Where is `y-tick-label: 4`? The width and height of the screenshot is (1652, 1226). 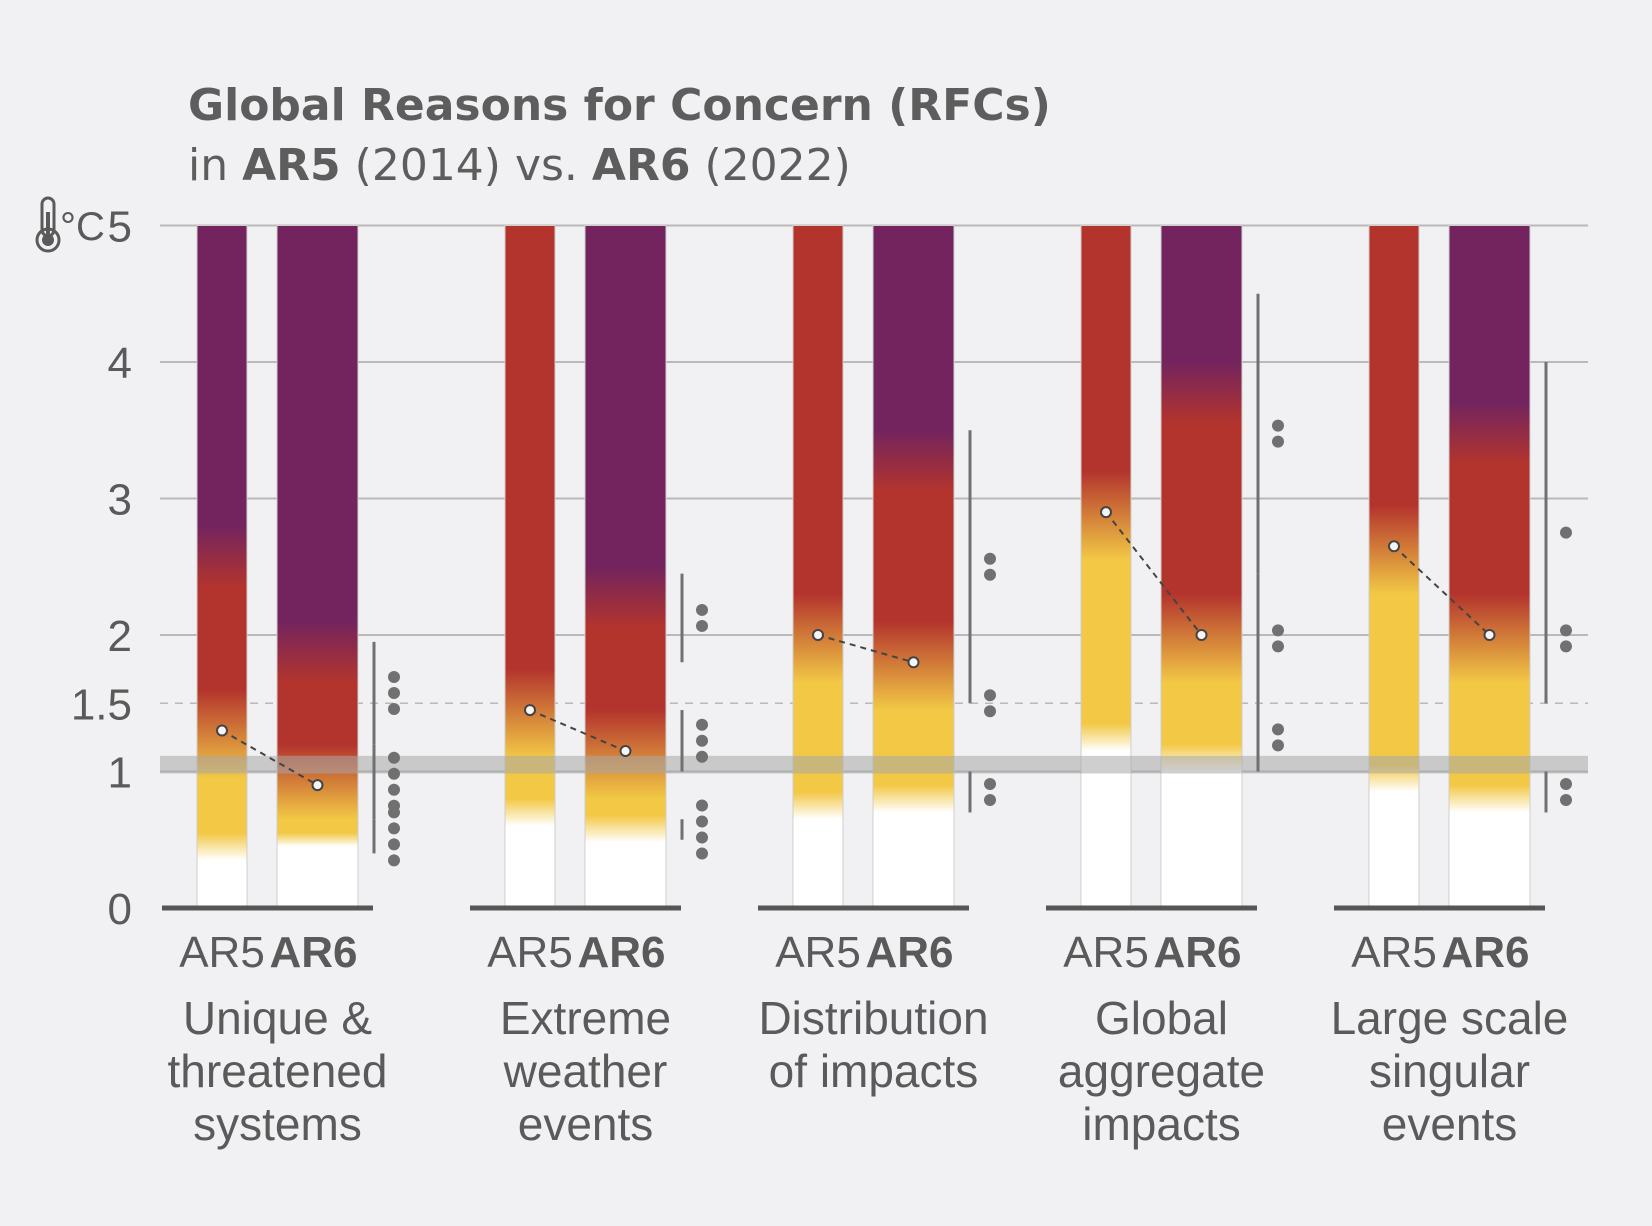
y-tick-label: 4 is located at coordinates (120, 363).